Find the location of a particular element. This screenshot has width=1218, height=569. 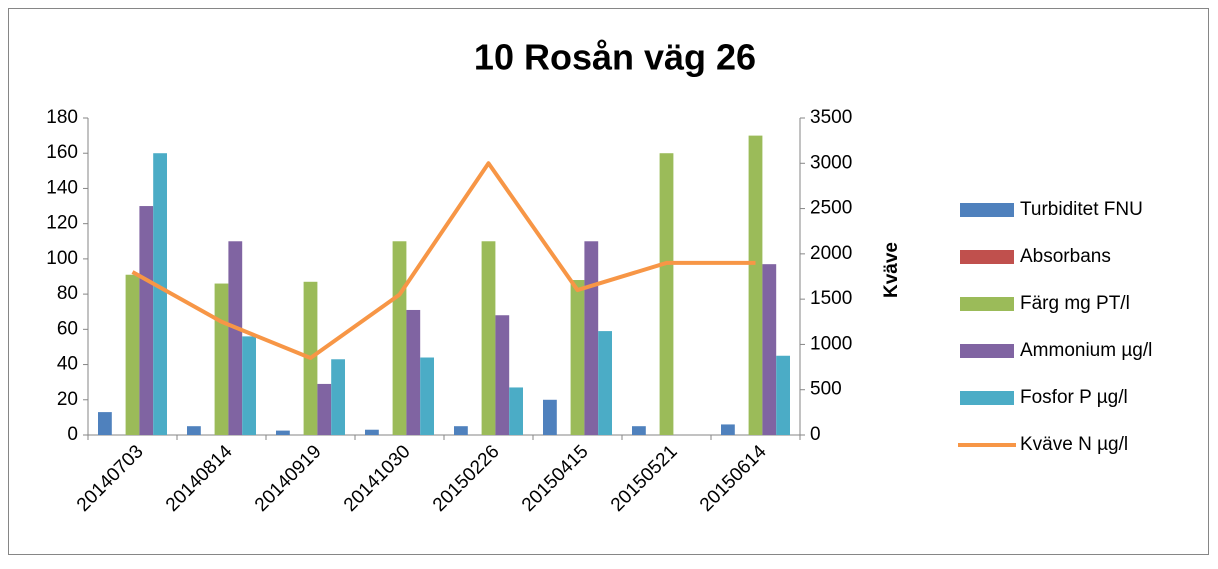

chart-title: 10 Rosån väg 26 is located at coordinates (615, 57).